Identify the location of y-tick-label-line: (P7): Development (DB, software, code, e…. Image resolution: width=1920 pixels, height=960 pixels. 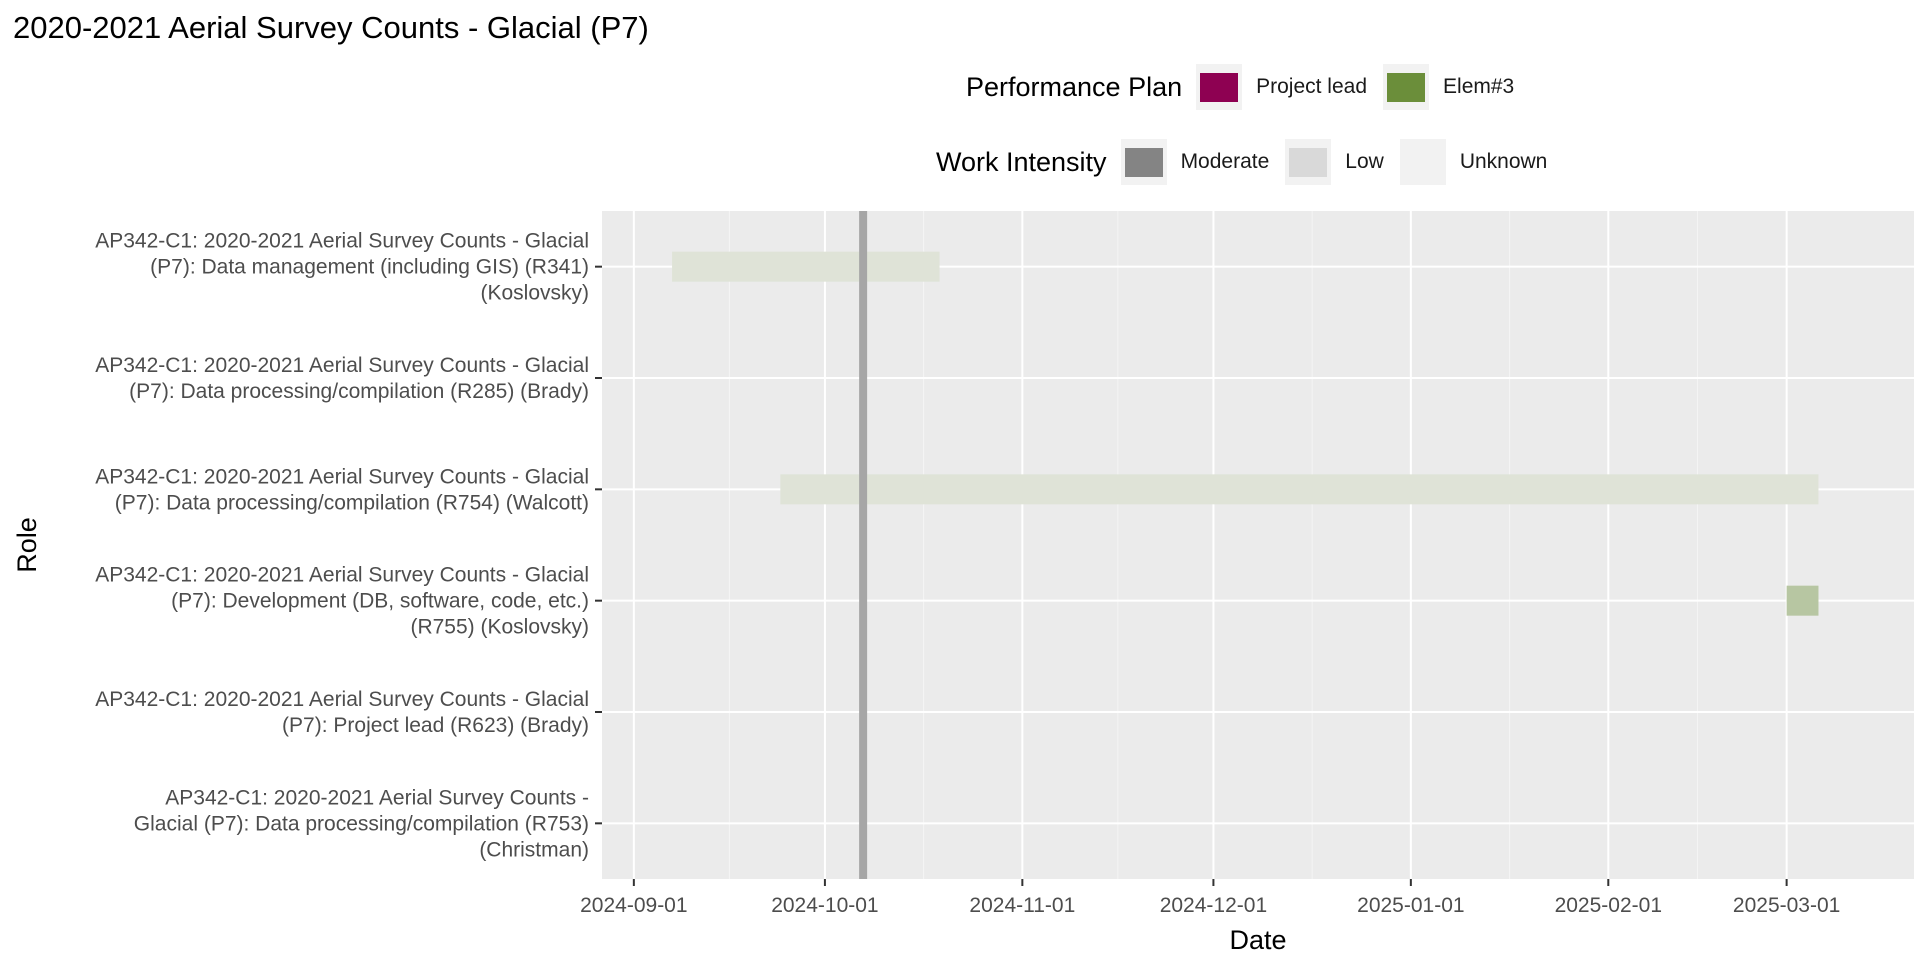
(380, 601).